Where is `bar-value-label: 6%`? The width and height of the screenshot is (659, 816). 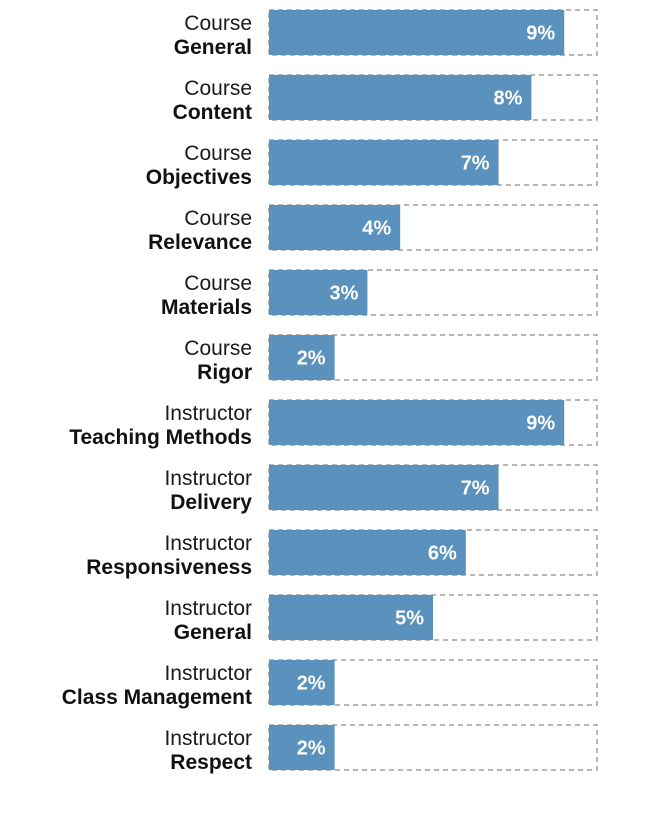 bar-value-label: 6% is located at coordinates (442, 554).